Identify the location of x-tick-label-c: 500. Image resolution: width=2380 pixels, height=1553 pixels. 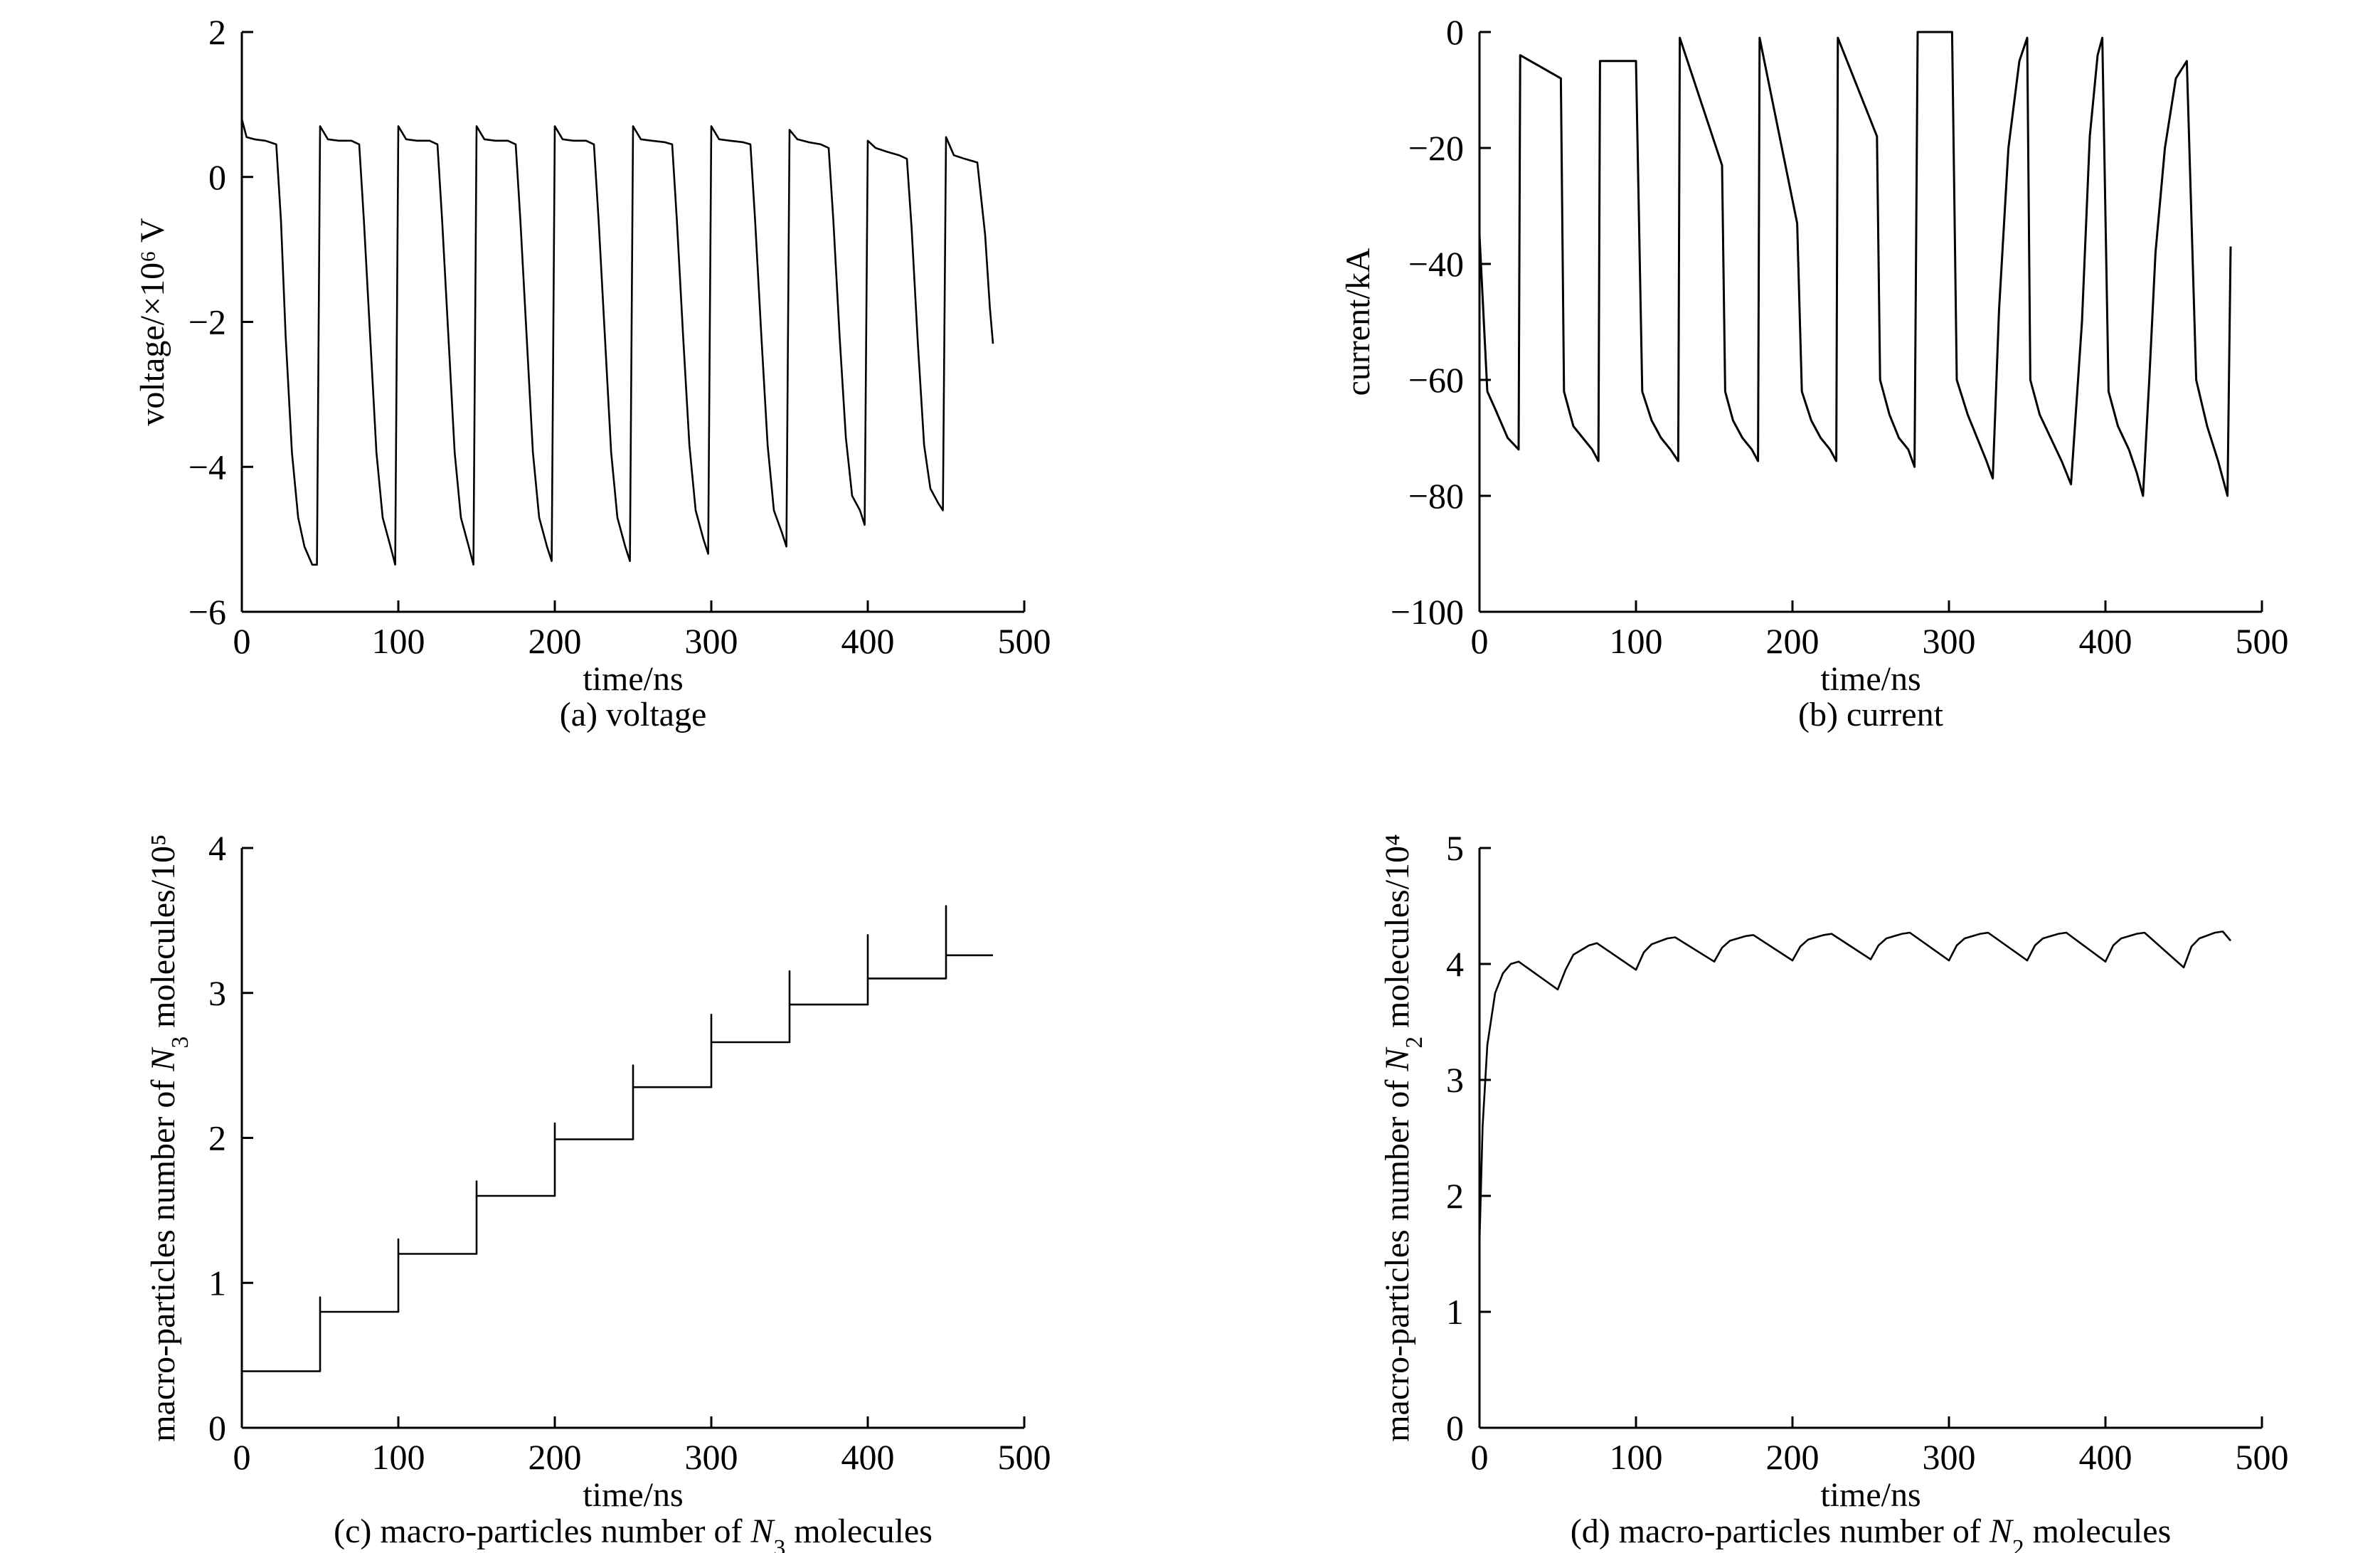
(1024, 1457).